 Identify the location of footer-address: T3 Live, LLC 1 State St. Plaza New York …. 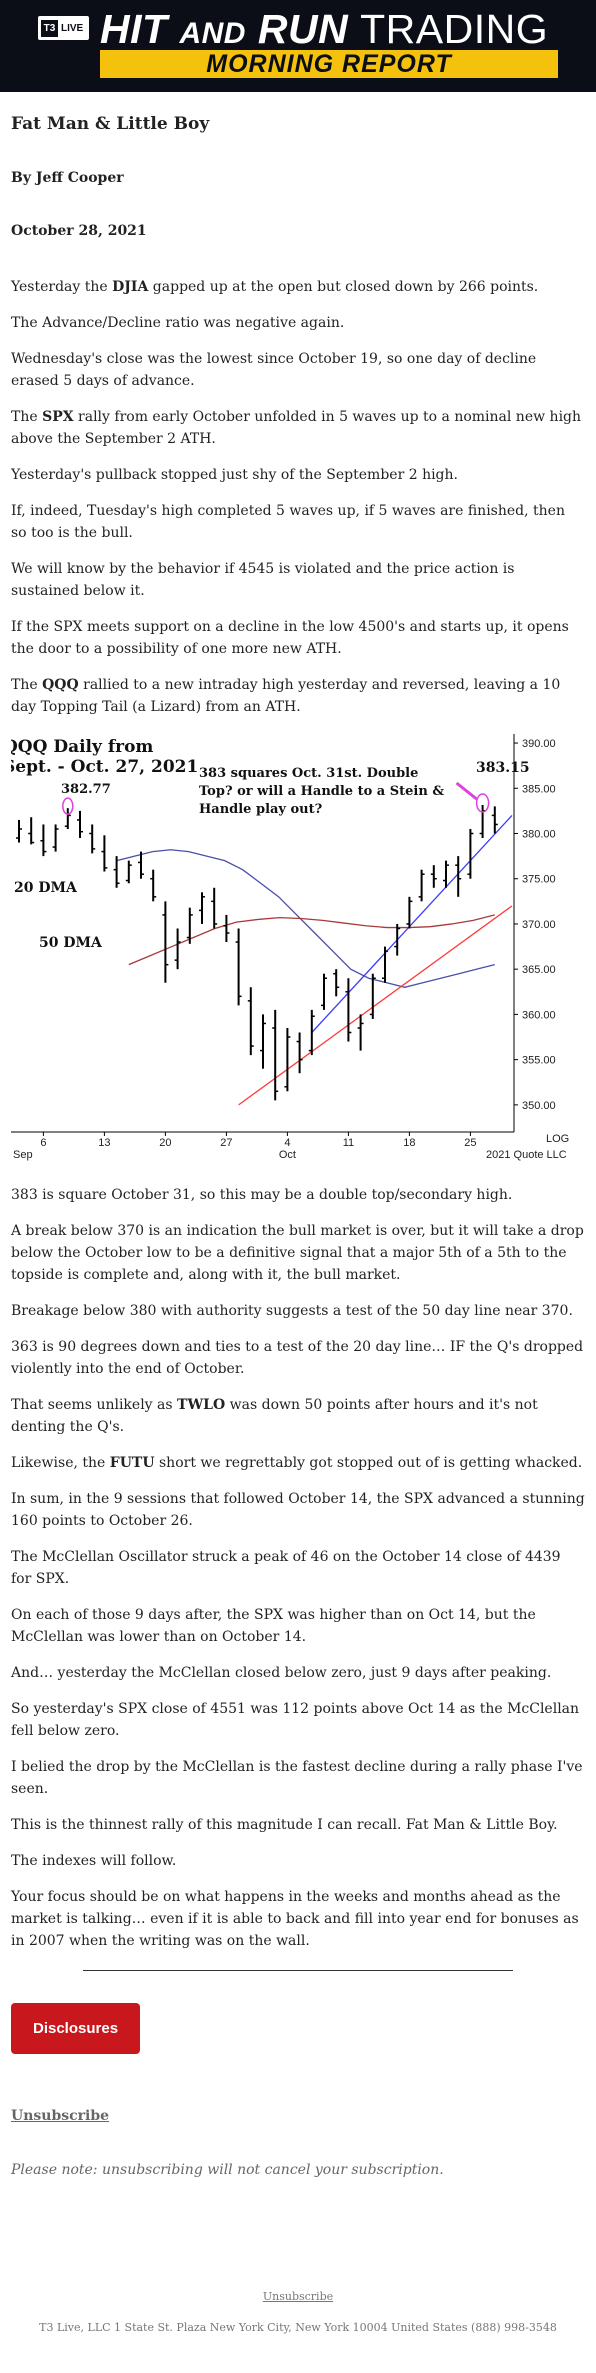
(298, 2327).